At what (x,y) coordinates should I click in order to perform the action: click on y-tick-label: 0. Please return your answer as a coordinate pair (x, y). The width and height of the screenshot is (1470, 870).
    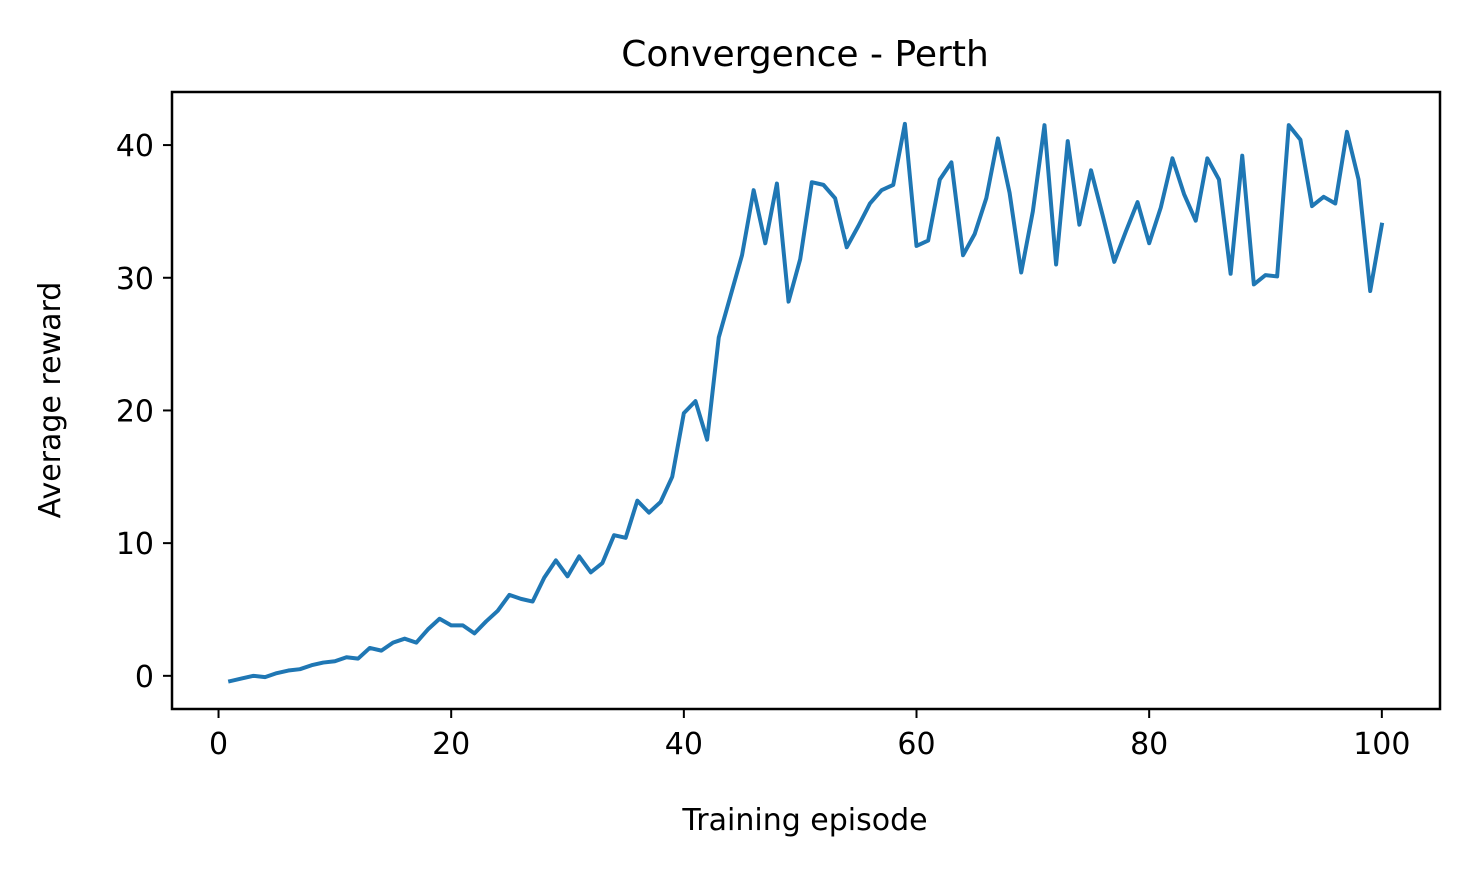
    Looking at the image, I should click on (144, 677).